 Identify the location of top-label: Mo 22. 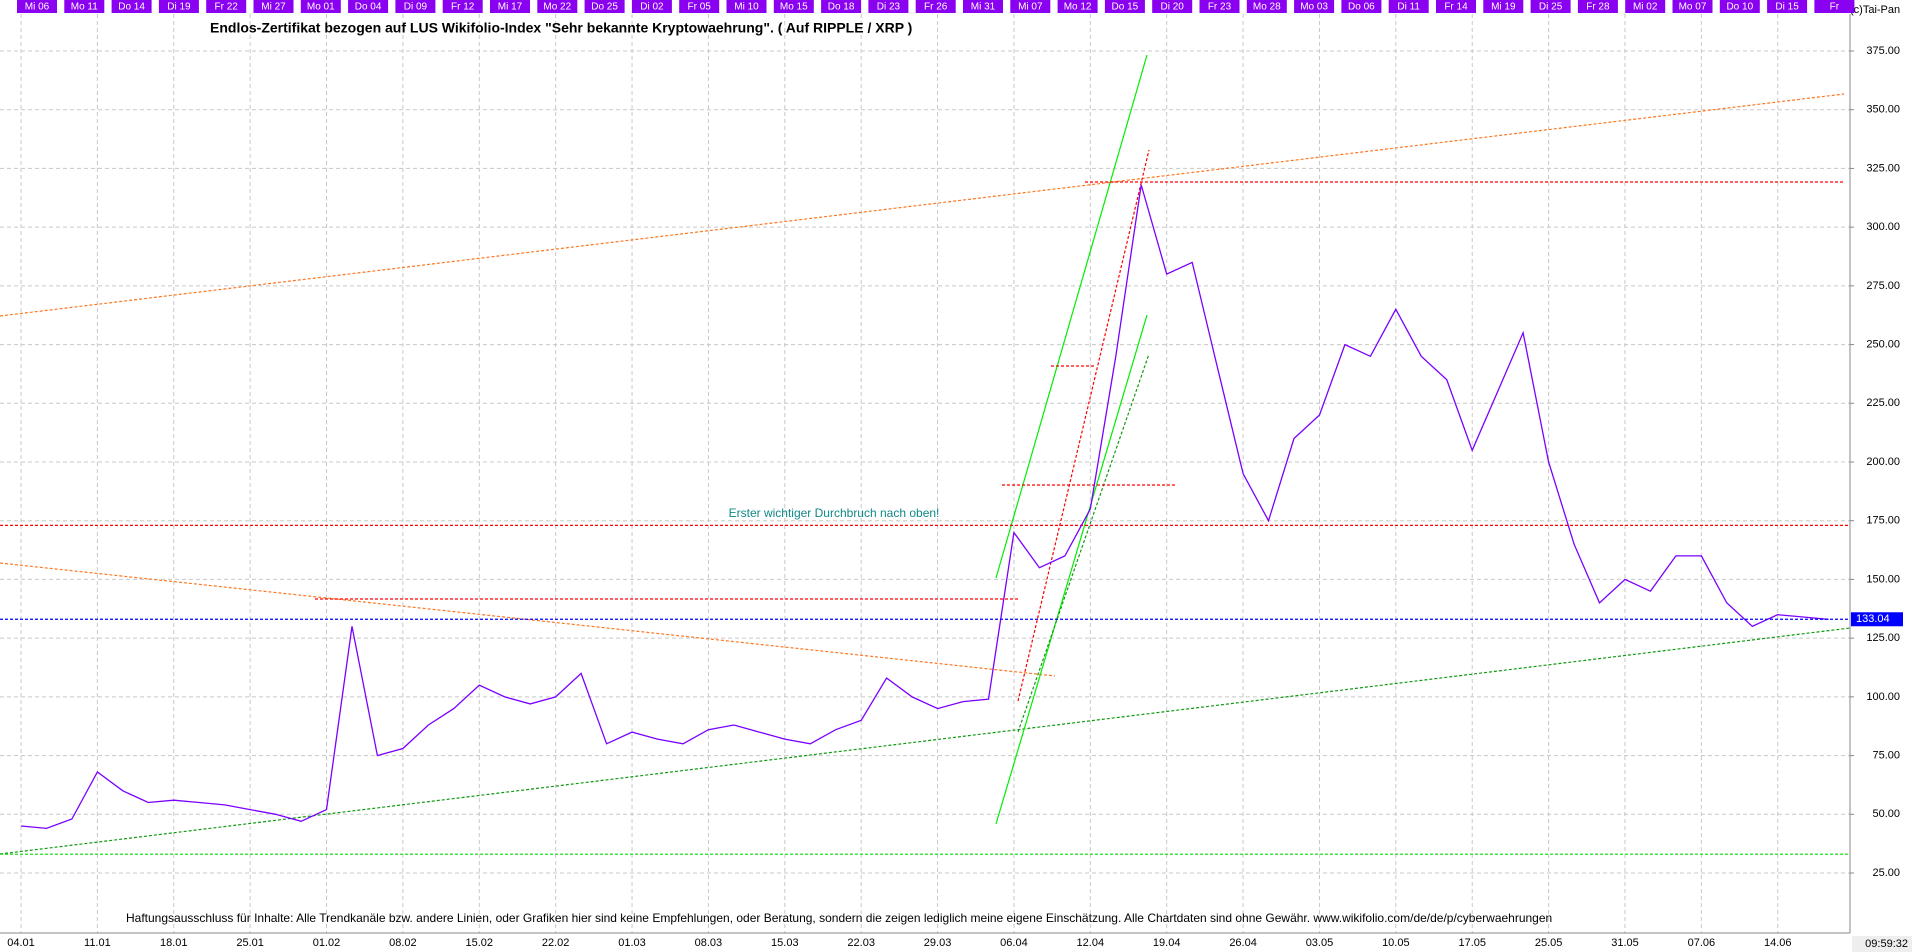
(557, 7).